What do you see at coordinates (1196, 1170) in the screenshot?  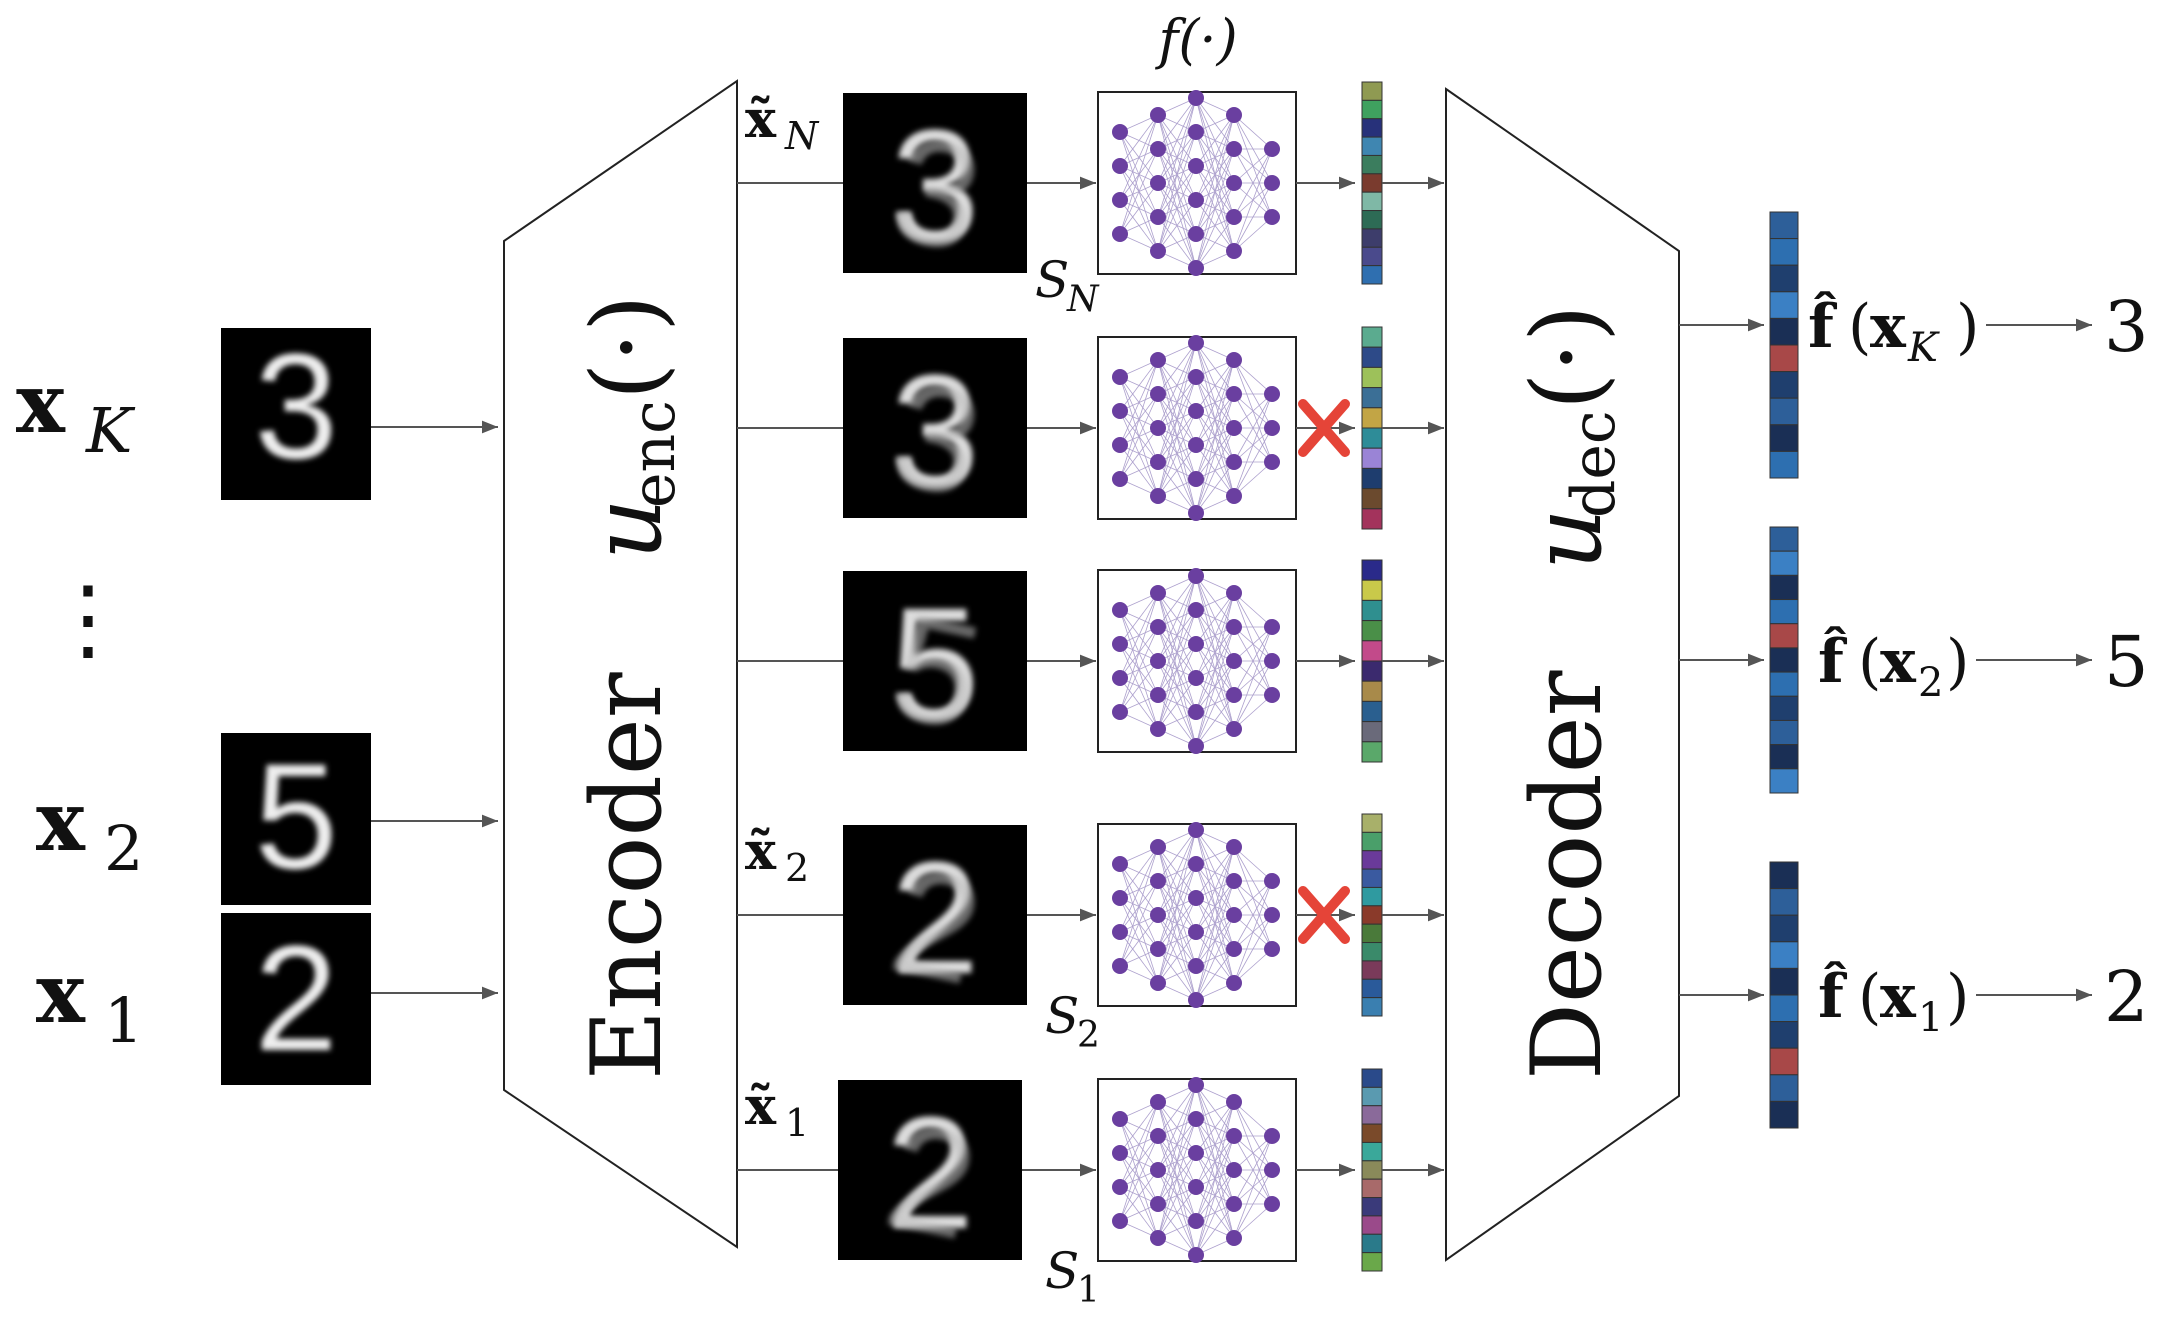 I see `network-edges` at bounding box center [1196, 1170].